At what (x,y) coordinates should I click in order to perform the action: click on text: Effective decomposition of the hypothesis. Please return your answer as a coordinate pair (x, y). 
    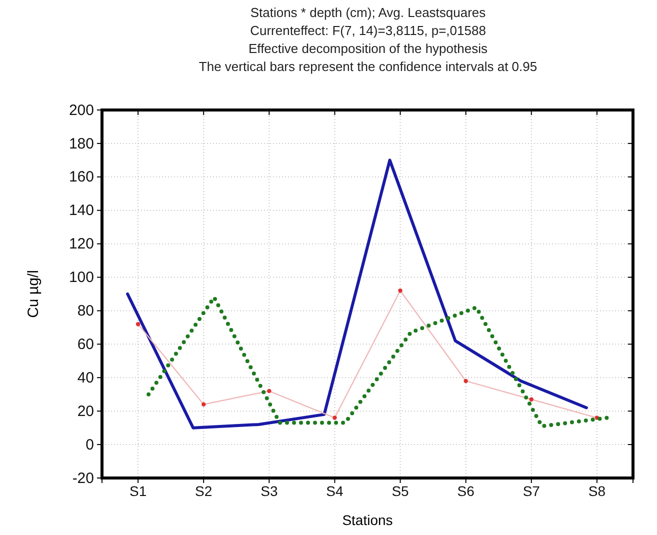
    Looking at the image, I should click on (368, 48).